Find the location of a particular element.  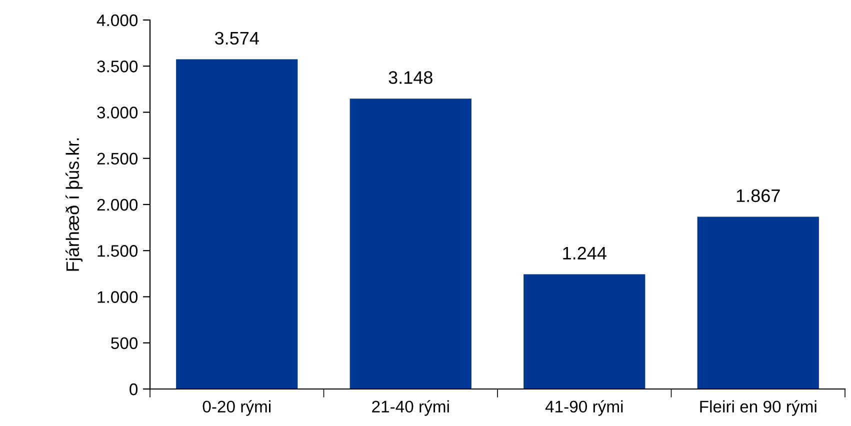

y-axis-title: Fjárhæð í þús.kr. is located at coordinates (74, 204).